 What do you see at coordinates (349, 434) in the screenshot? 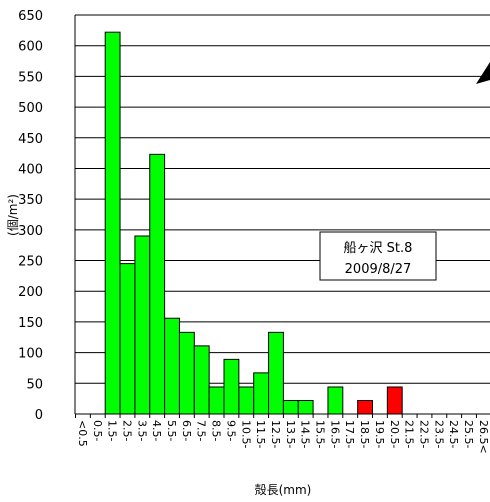
I see `x-tick-label: 17.5-` at bounding box center [349, 434].